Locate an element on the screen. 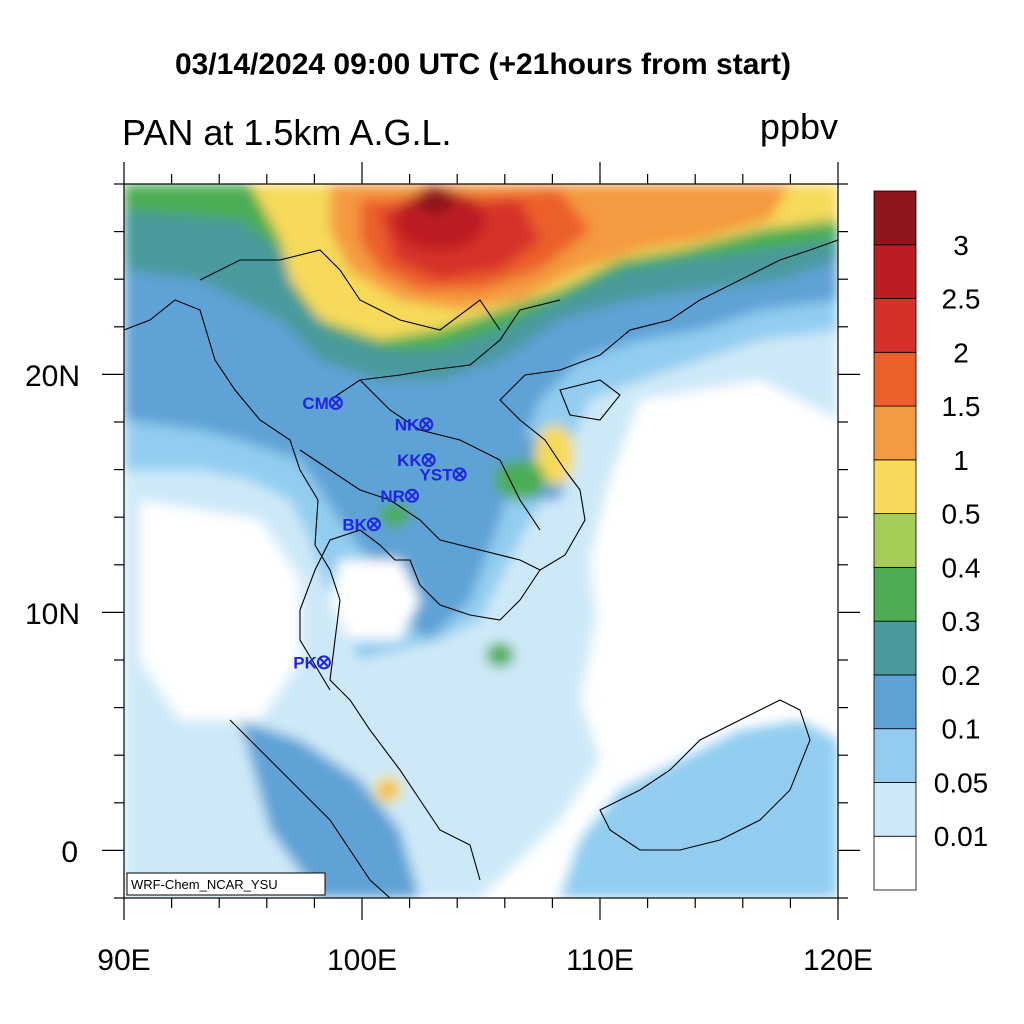 This screenshot has width=1024, height=1024. model-credit: WRF-Chem_NCAR_YSU is located at coordinates (226, 884).